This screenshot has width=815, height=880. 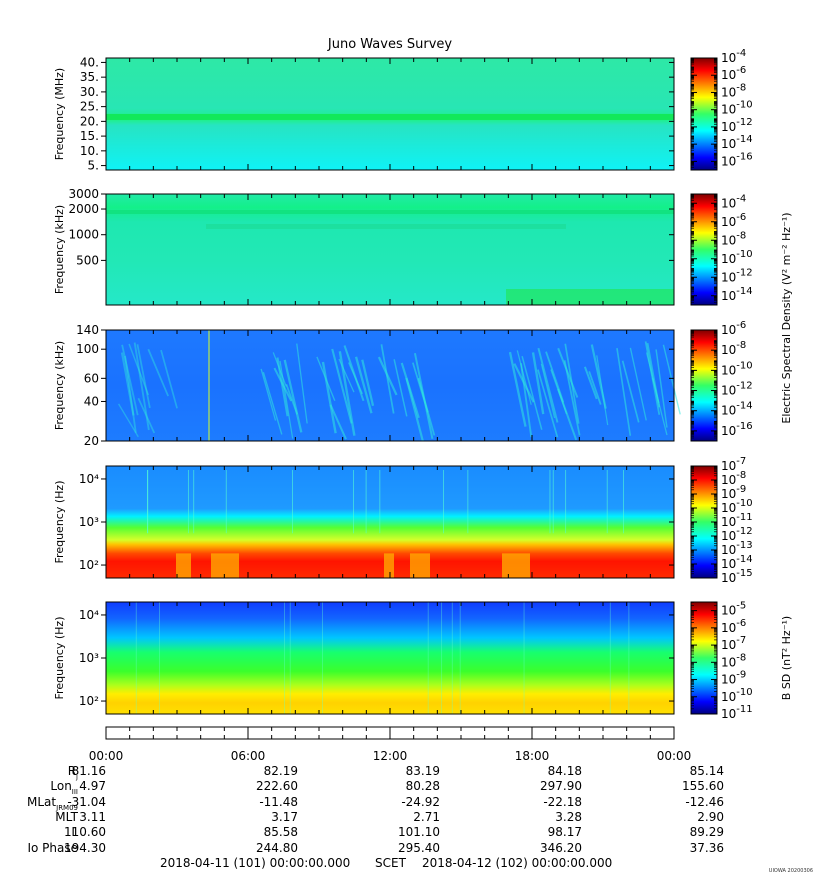 I want to click on colorbar-tick-label: 10⁻⁷, so click(x=733, y=464).